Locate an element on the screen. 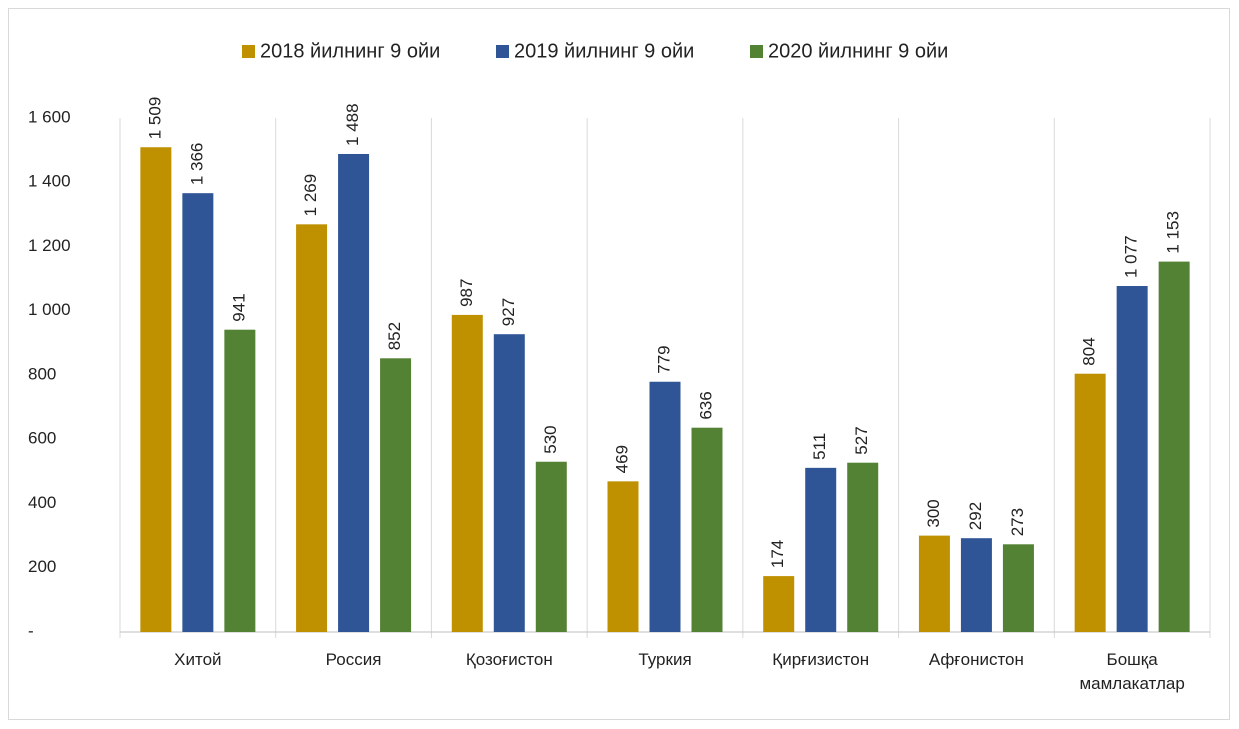 This screenshot has height=729, width=1239. y-tick-label: 1 000 is located at coordinates (49, 309).